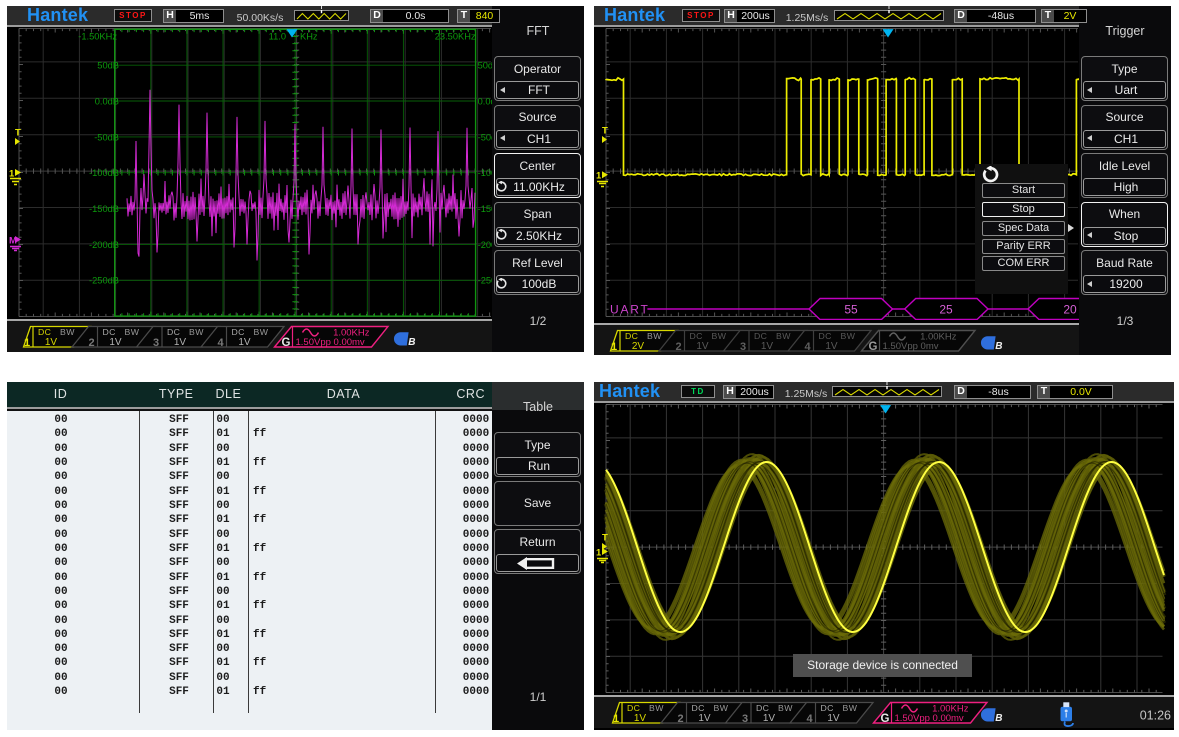  I want to click on svg-text: -100dB, so click(104, 173).